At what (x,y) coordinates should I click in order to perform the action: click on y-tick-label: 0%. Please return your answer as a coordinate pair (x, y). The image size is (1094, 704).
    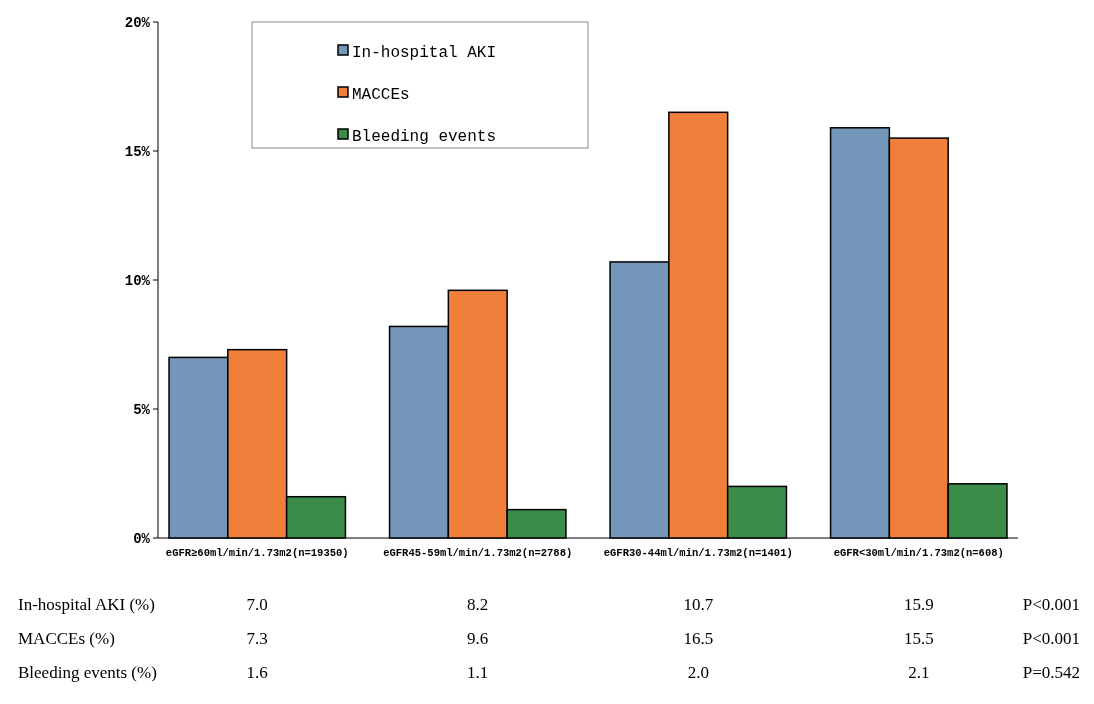
    Looking at the image, I should click on (142, 538).